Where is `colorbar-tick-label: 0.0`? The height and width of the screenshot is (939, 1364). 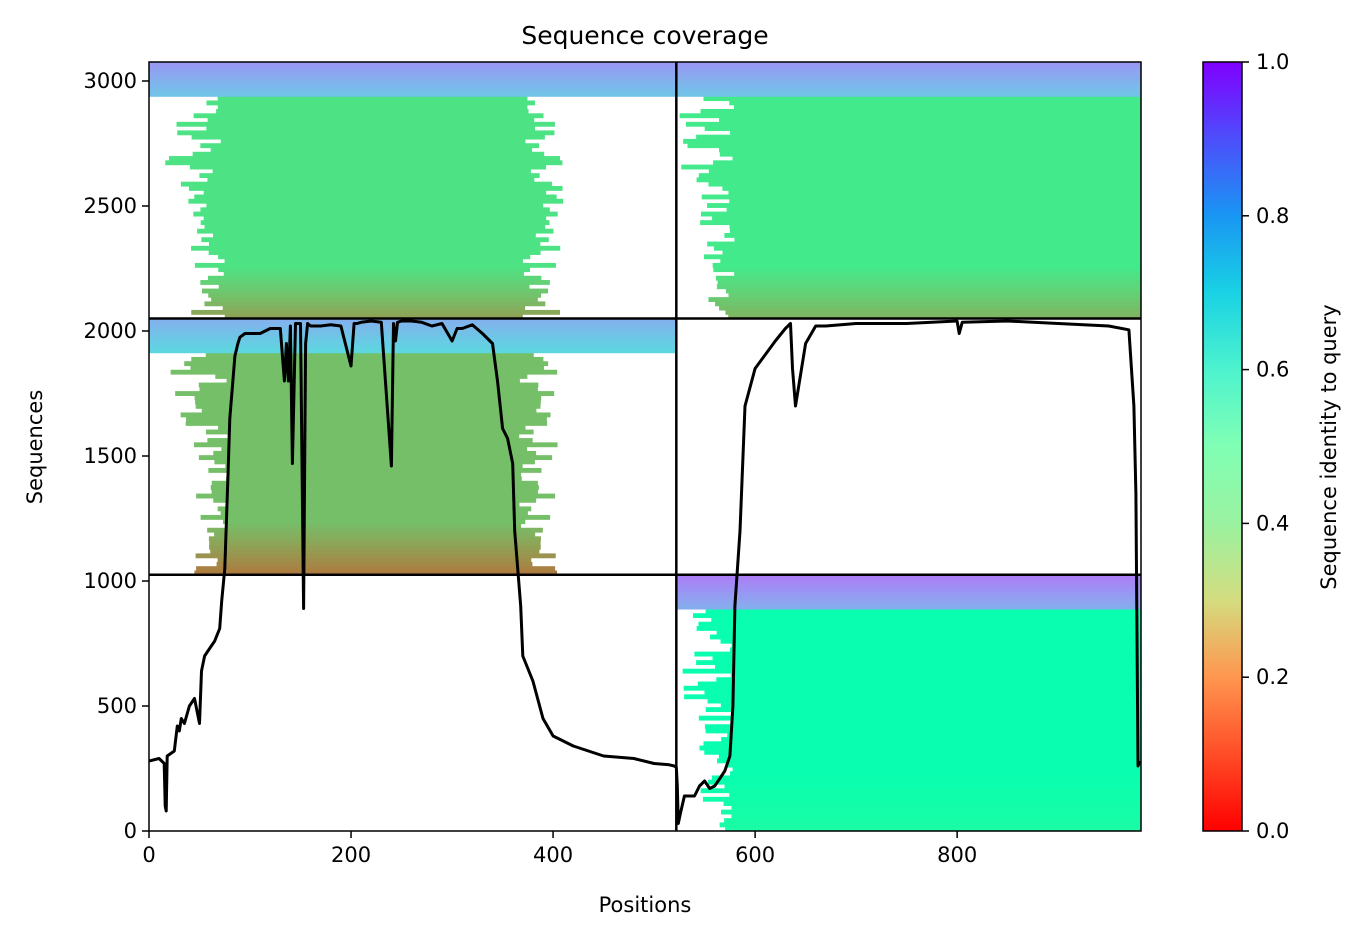 colorbar-tick-label: 0.0 is located at coordinates (1272, 831).